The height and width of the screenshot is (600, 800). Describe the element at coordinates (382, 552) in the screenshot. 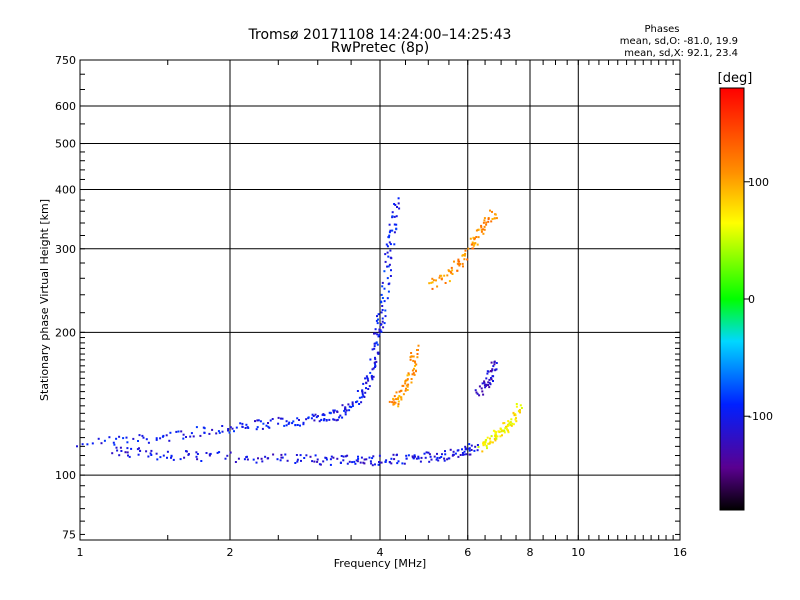

I see `x-tick-labels: 1 2 4 6 8 10 16` at that location.